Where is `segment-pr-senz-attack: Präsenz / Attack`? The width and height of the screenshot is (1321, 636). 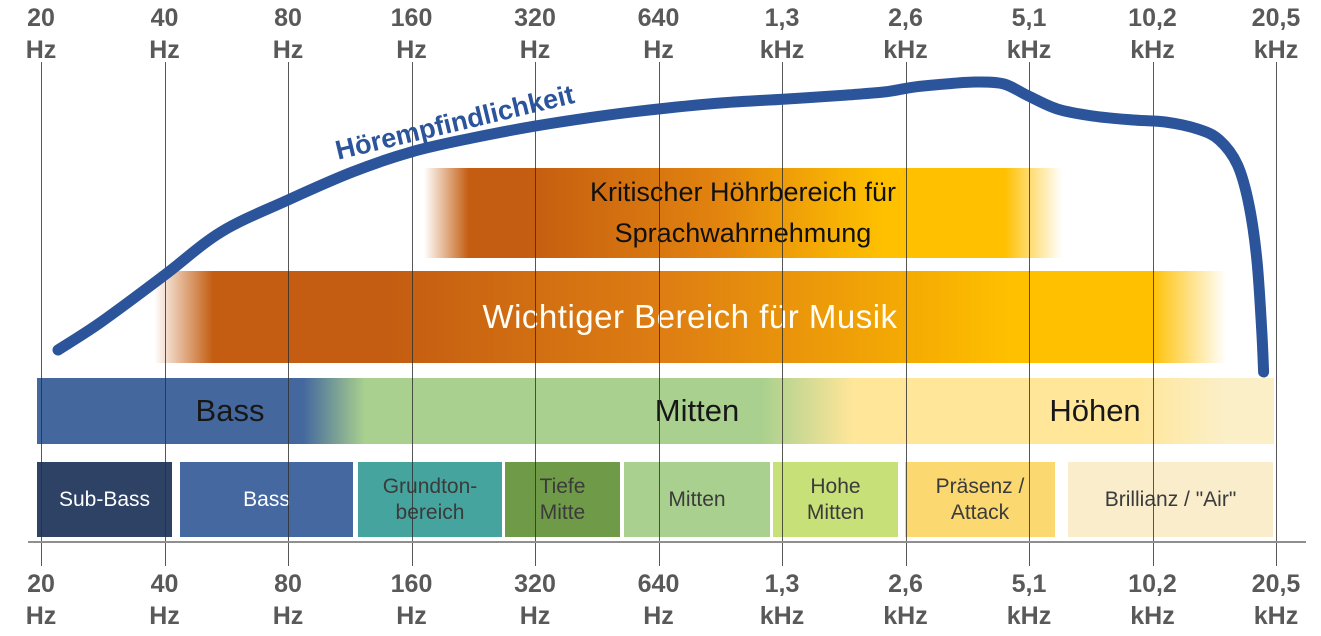 segment-pr-senz-attack: Präsenz / Attack is located at coordinates (980, 499).